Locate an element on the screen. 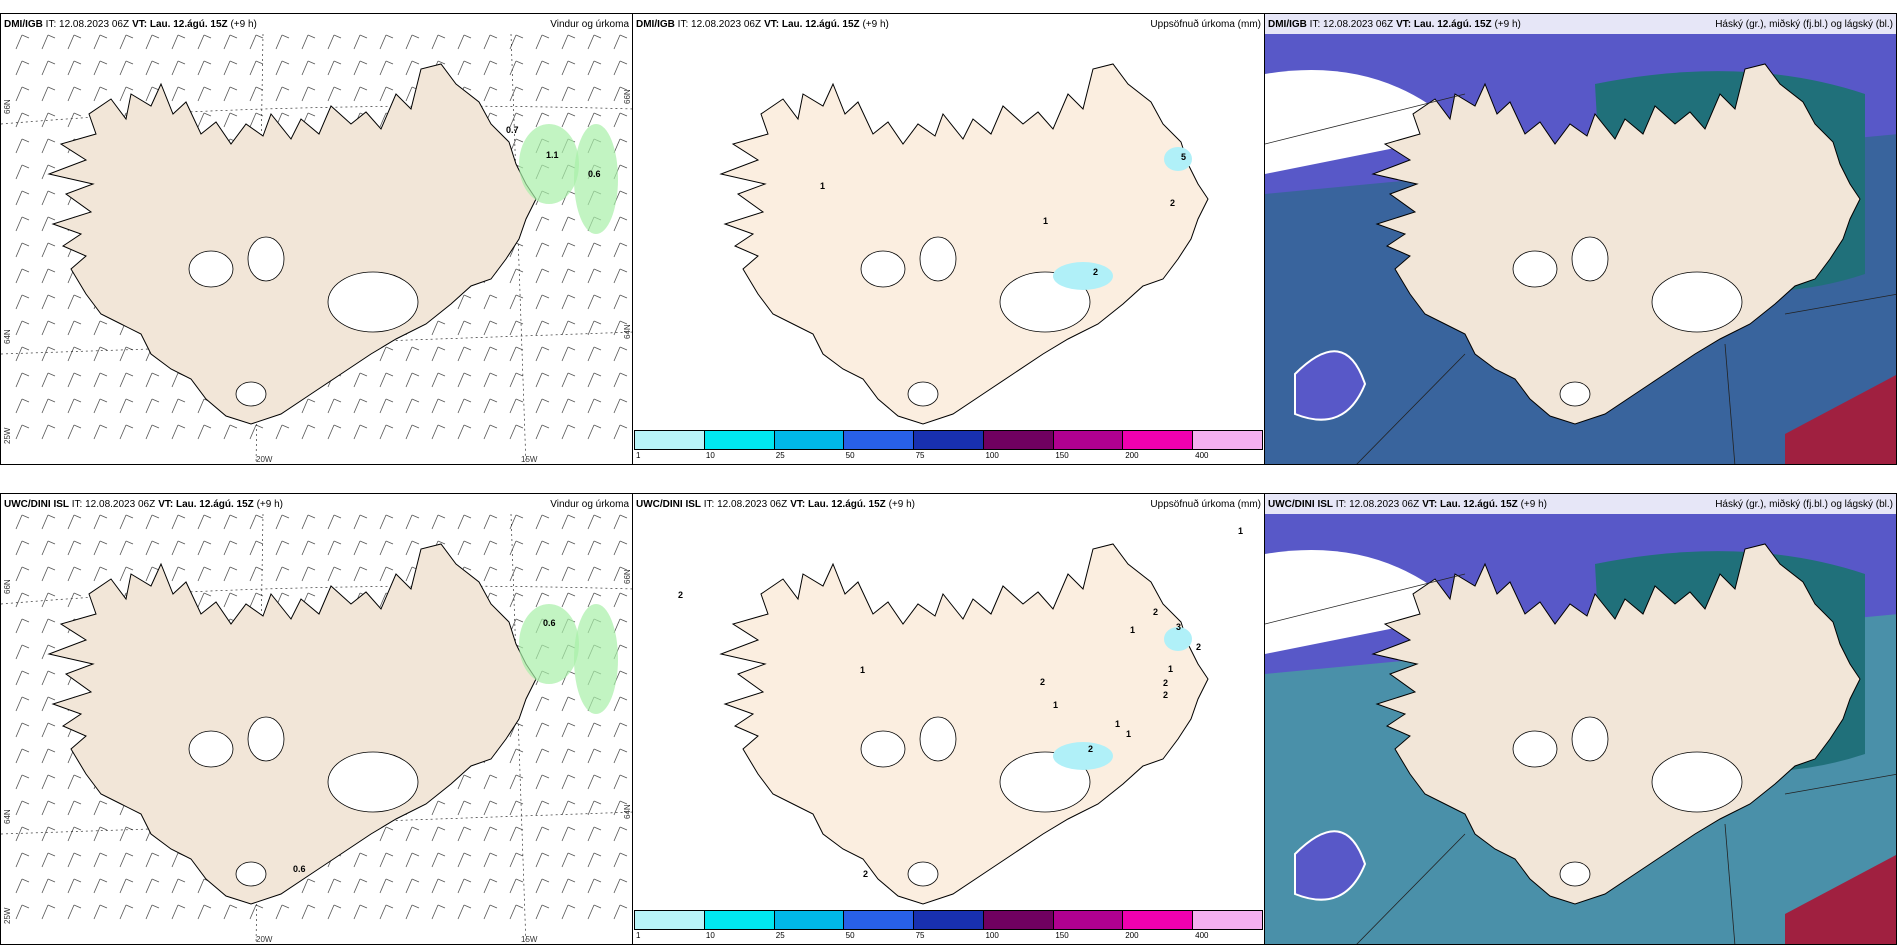  colorbar-label: 400 is located at coordinates (1202, 455).